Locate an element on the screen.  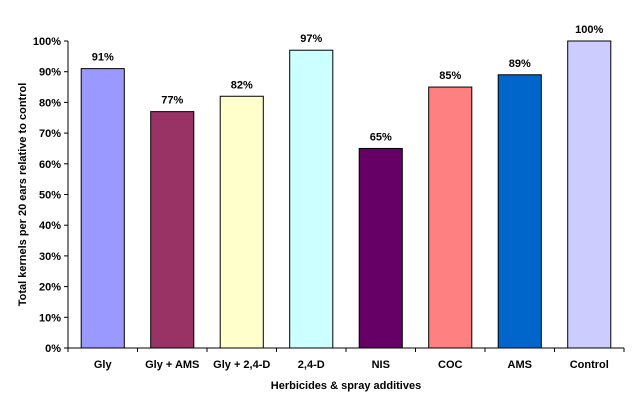
y-tick-label: 90% is located at coordinates (50, 73).